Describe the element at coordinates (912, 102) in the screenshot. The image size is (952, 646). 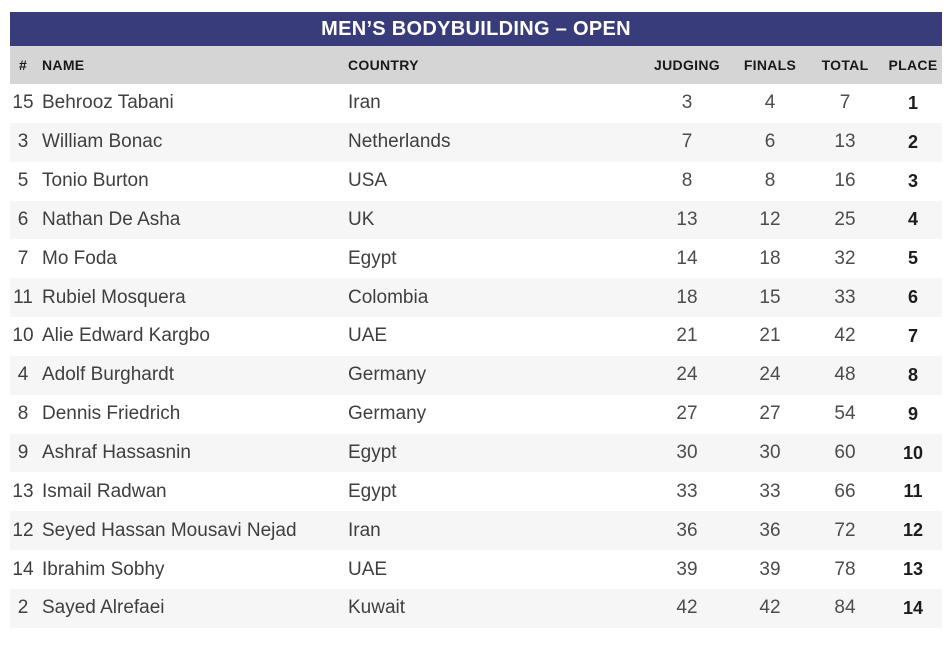
I see `cell-place: 1` at that location.